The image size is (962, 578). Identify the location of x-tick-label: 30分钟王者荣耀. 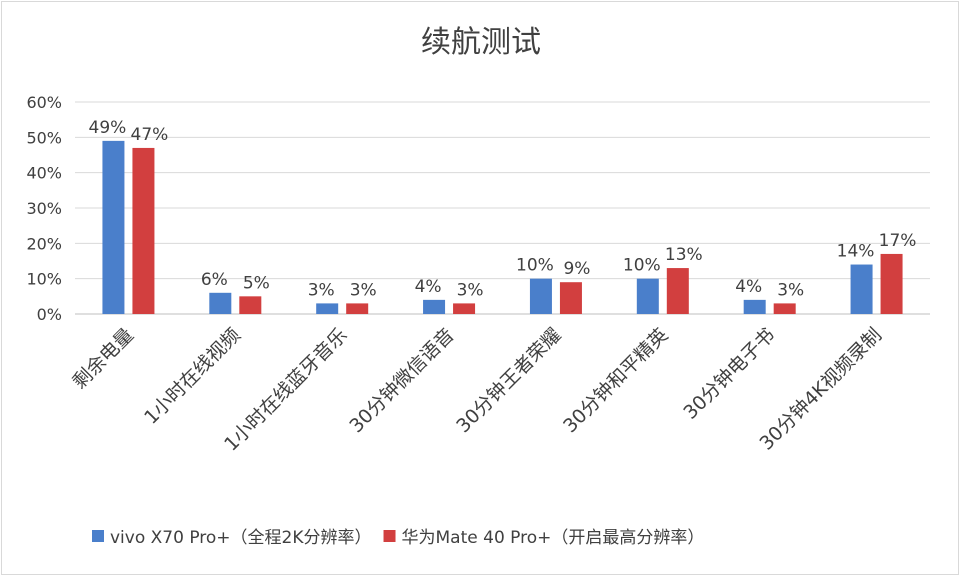
(508, 380).